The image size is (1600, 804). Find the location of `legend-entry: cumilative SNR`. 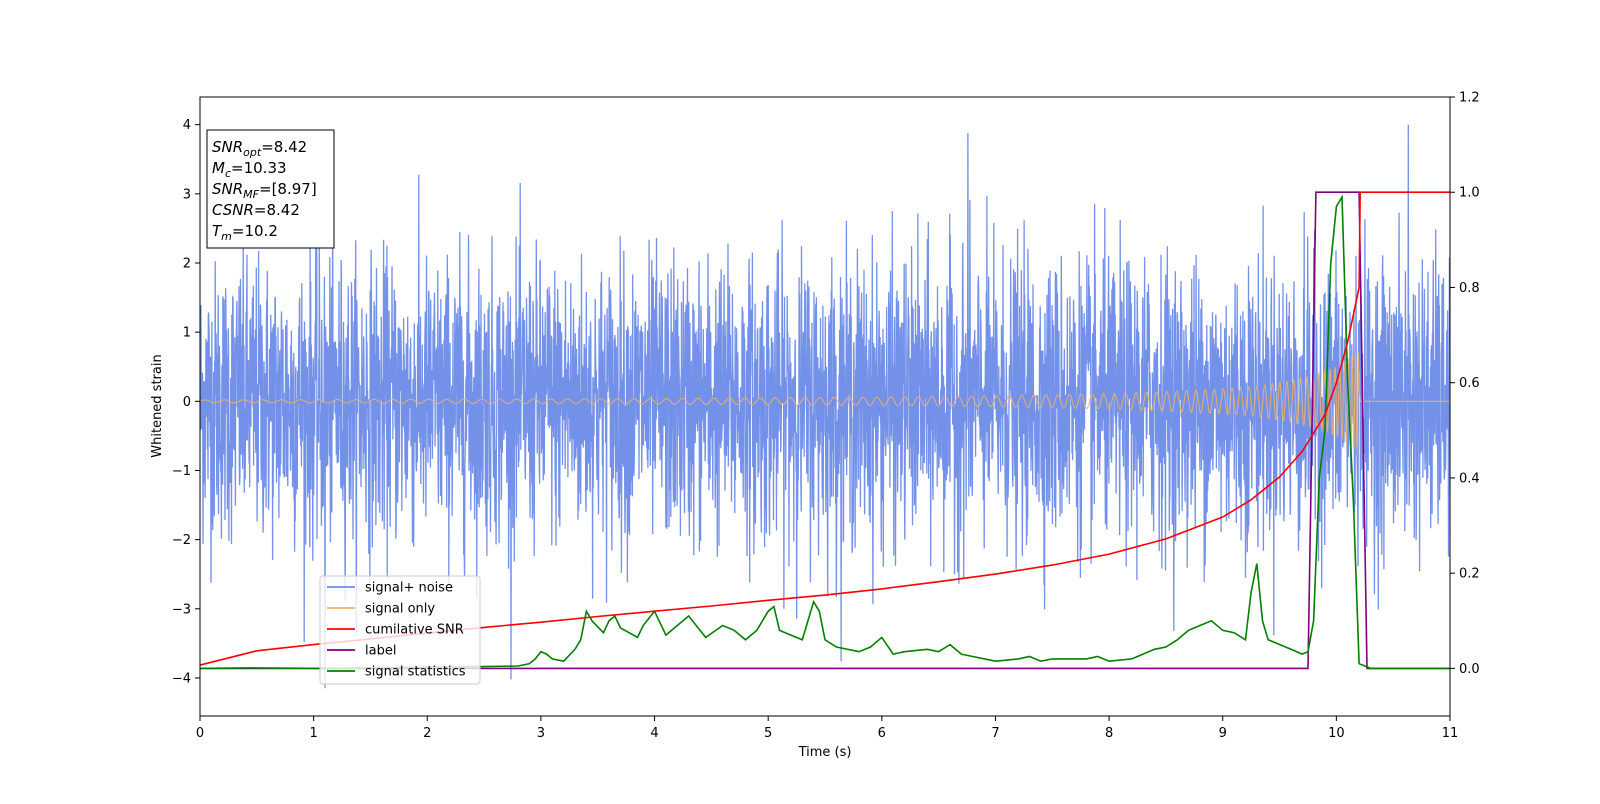

legend-entry: cumilative SNR is located at coordinates (414, 630).